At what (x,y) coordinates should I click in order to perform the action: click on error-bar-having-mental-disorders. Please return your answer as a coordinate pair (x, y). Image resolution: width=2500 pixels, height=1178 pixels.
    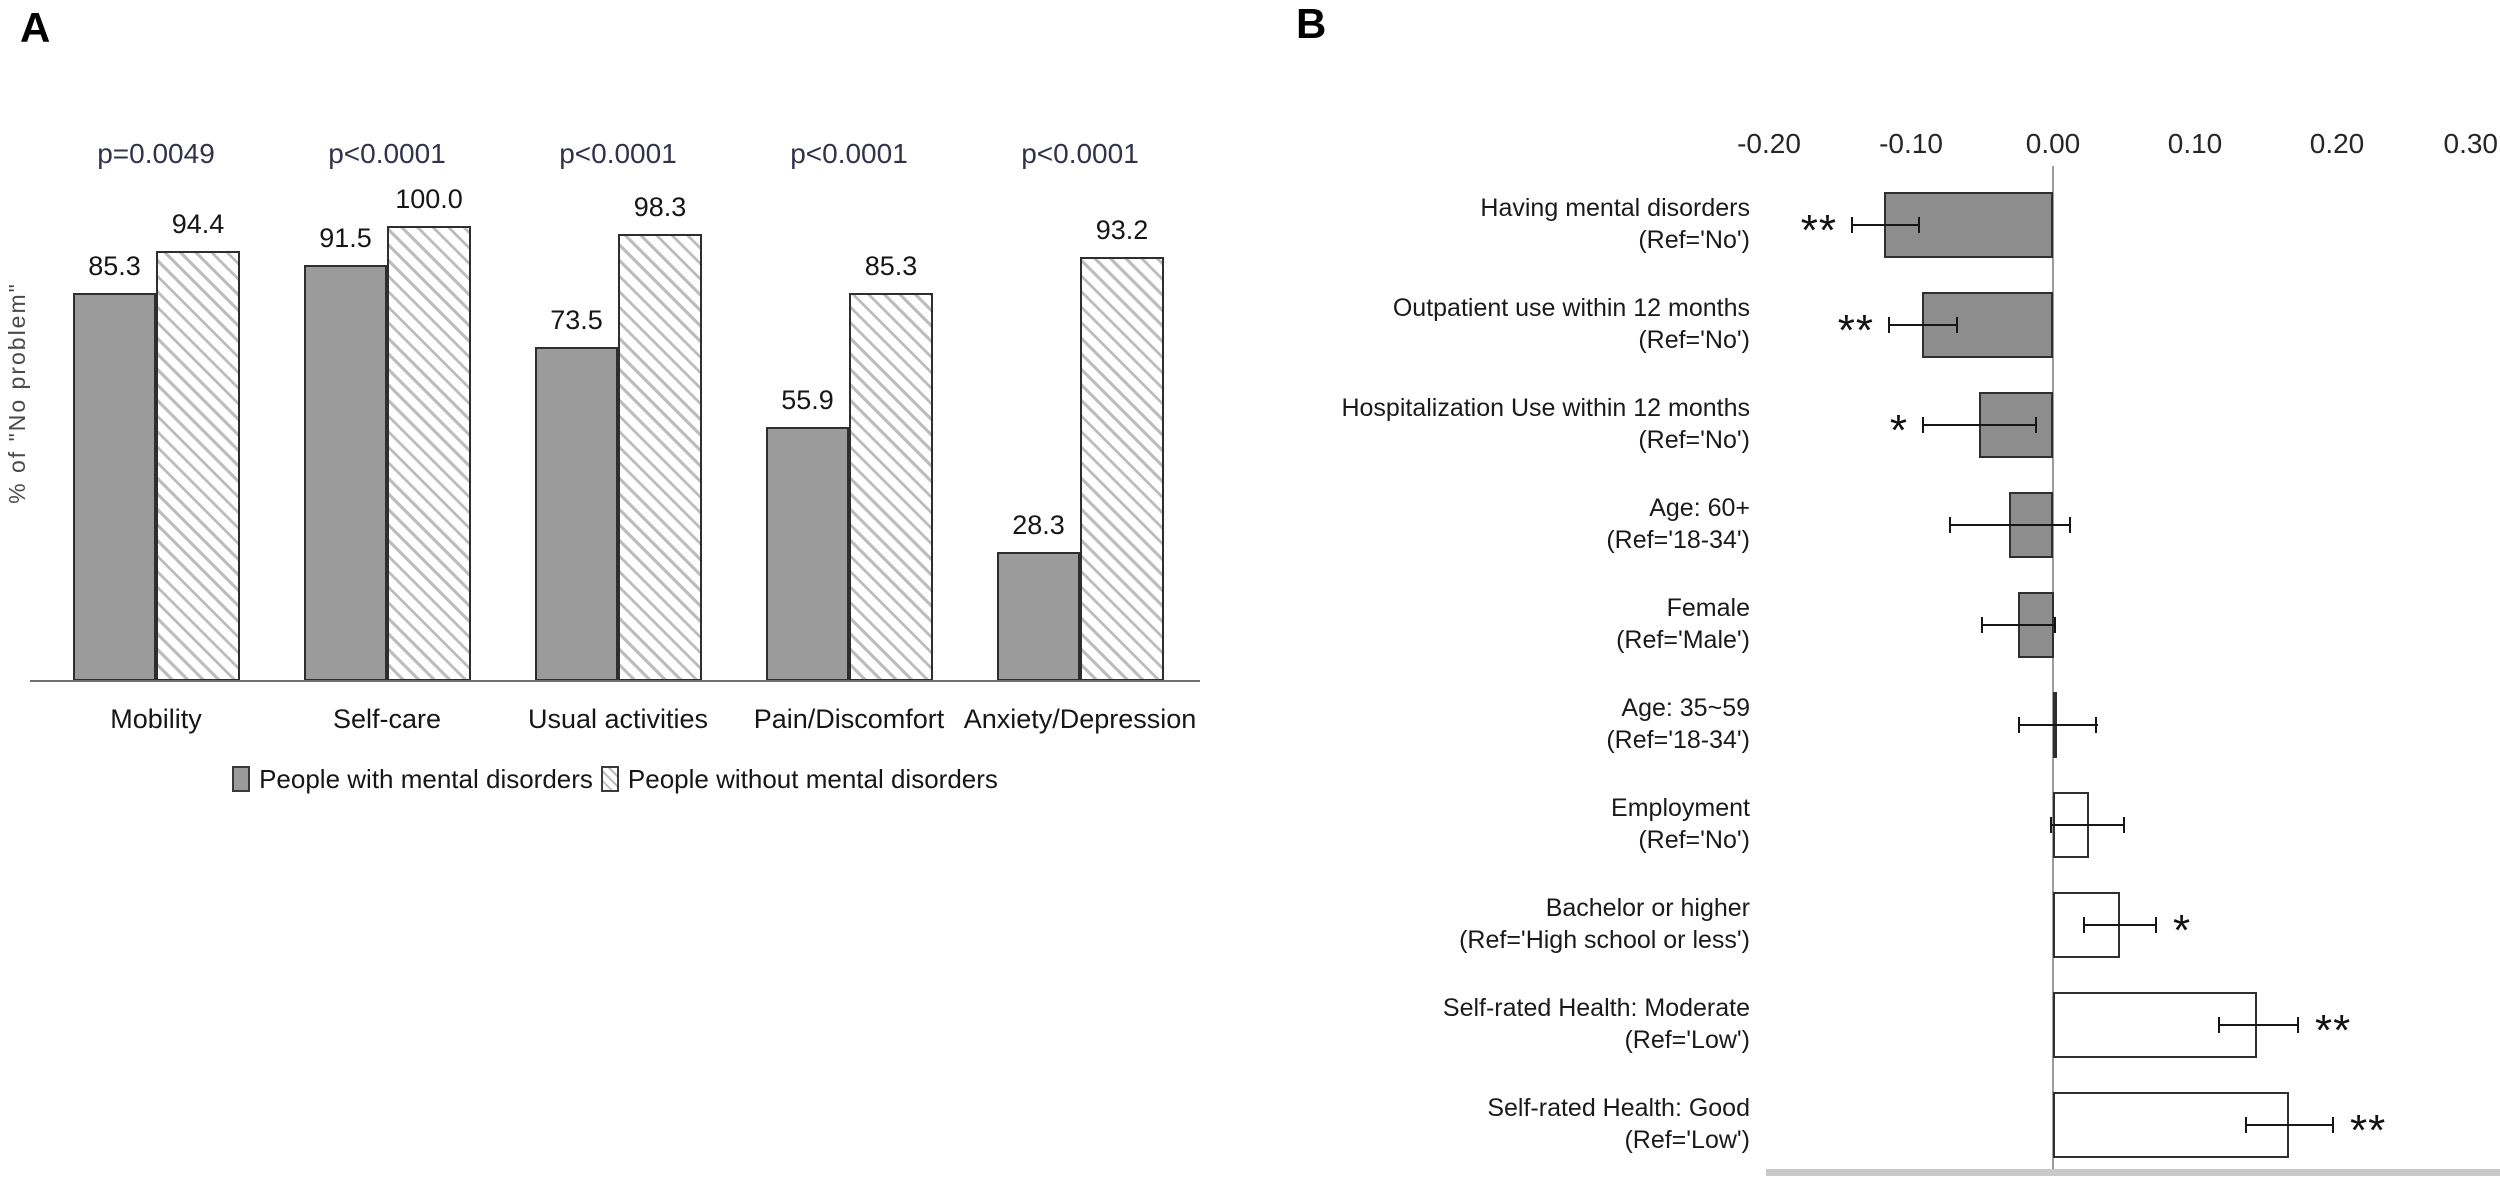
    Looking at the image, I should click on (1885, 225).